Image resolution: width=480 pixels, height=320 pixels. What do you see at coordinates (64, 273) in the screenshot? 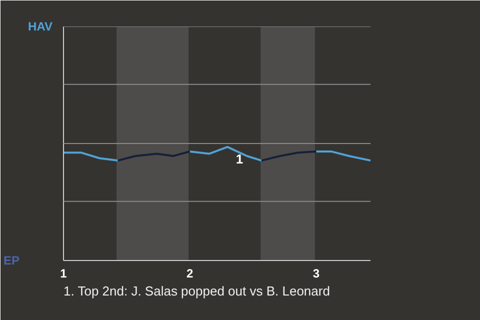
I see `x-tick-label: 1` at bounding box center [64, 273].